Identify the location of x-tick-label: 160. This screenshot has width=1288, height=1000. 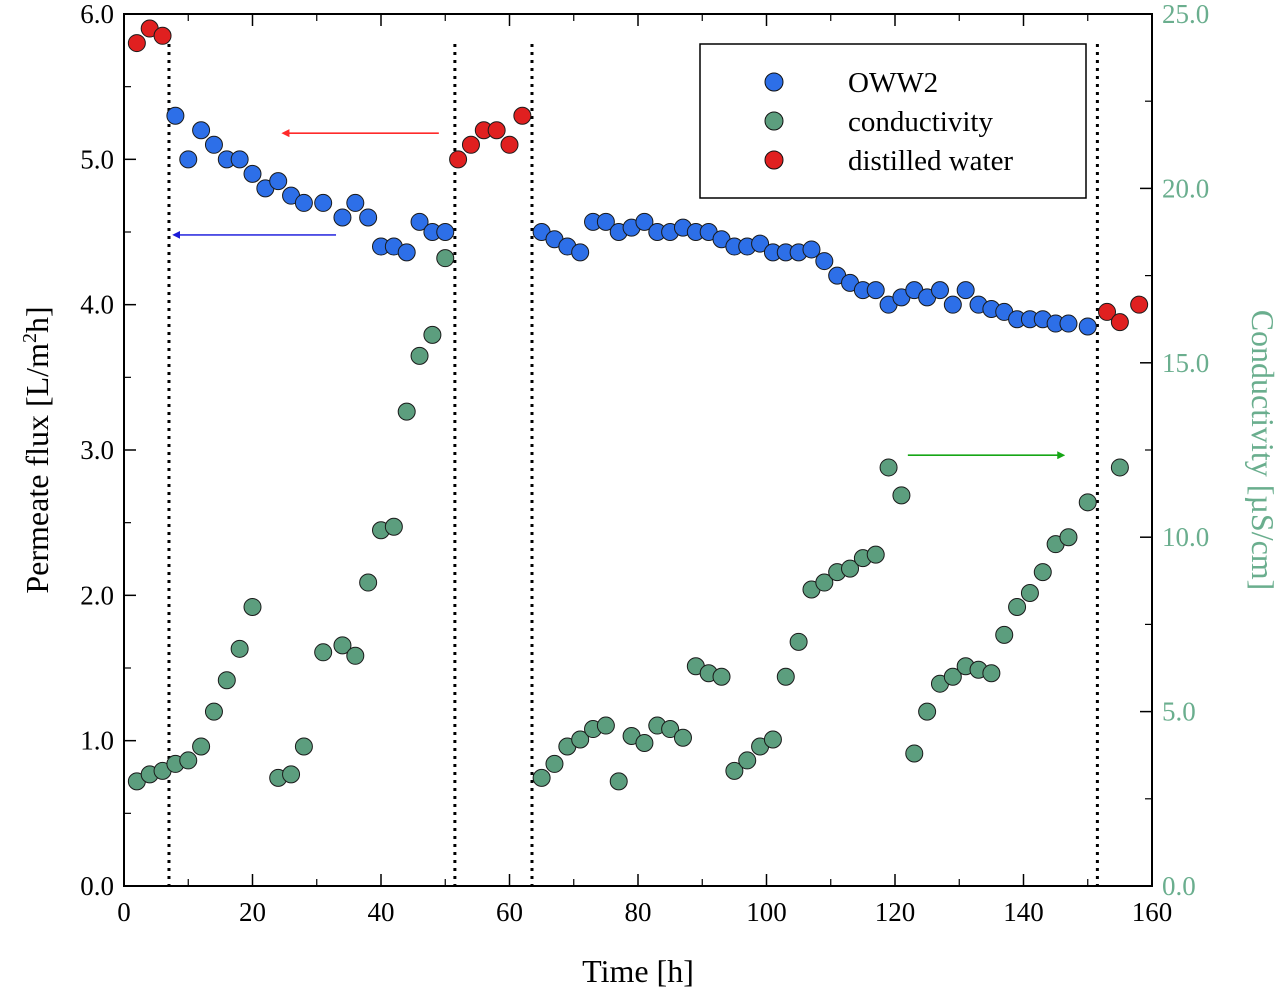
(1152, 912).